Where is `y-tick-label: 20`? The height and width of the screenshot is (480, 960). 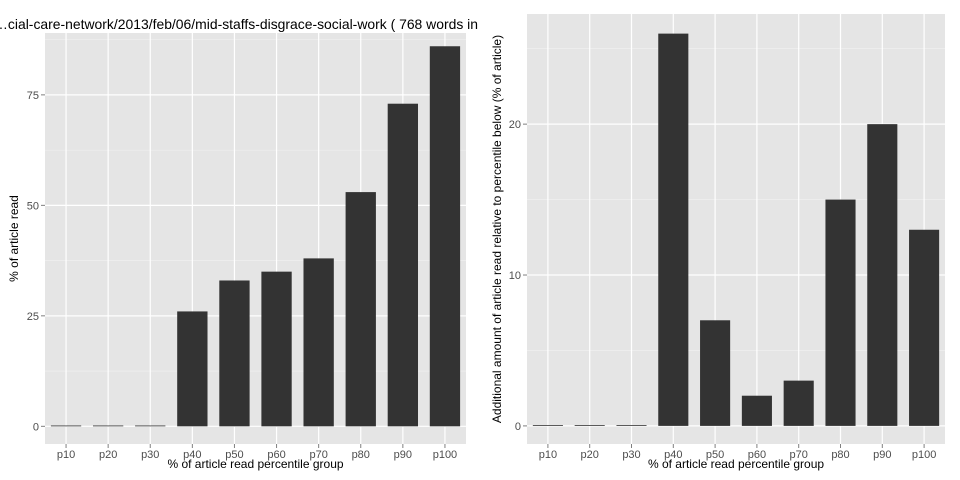
y-tick-label: 20 is located at coordinates (515, 125).